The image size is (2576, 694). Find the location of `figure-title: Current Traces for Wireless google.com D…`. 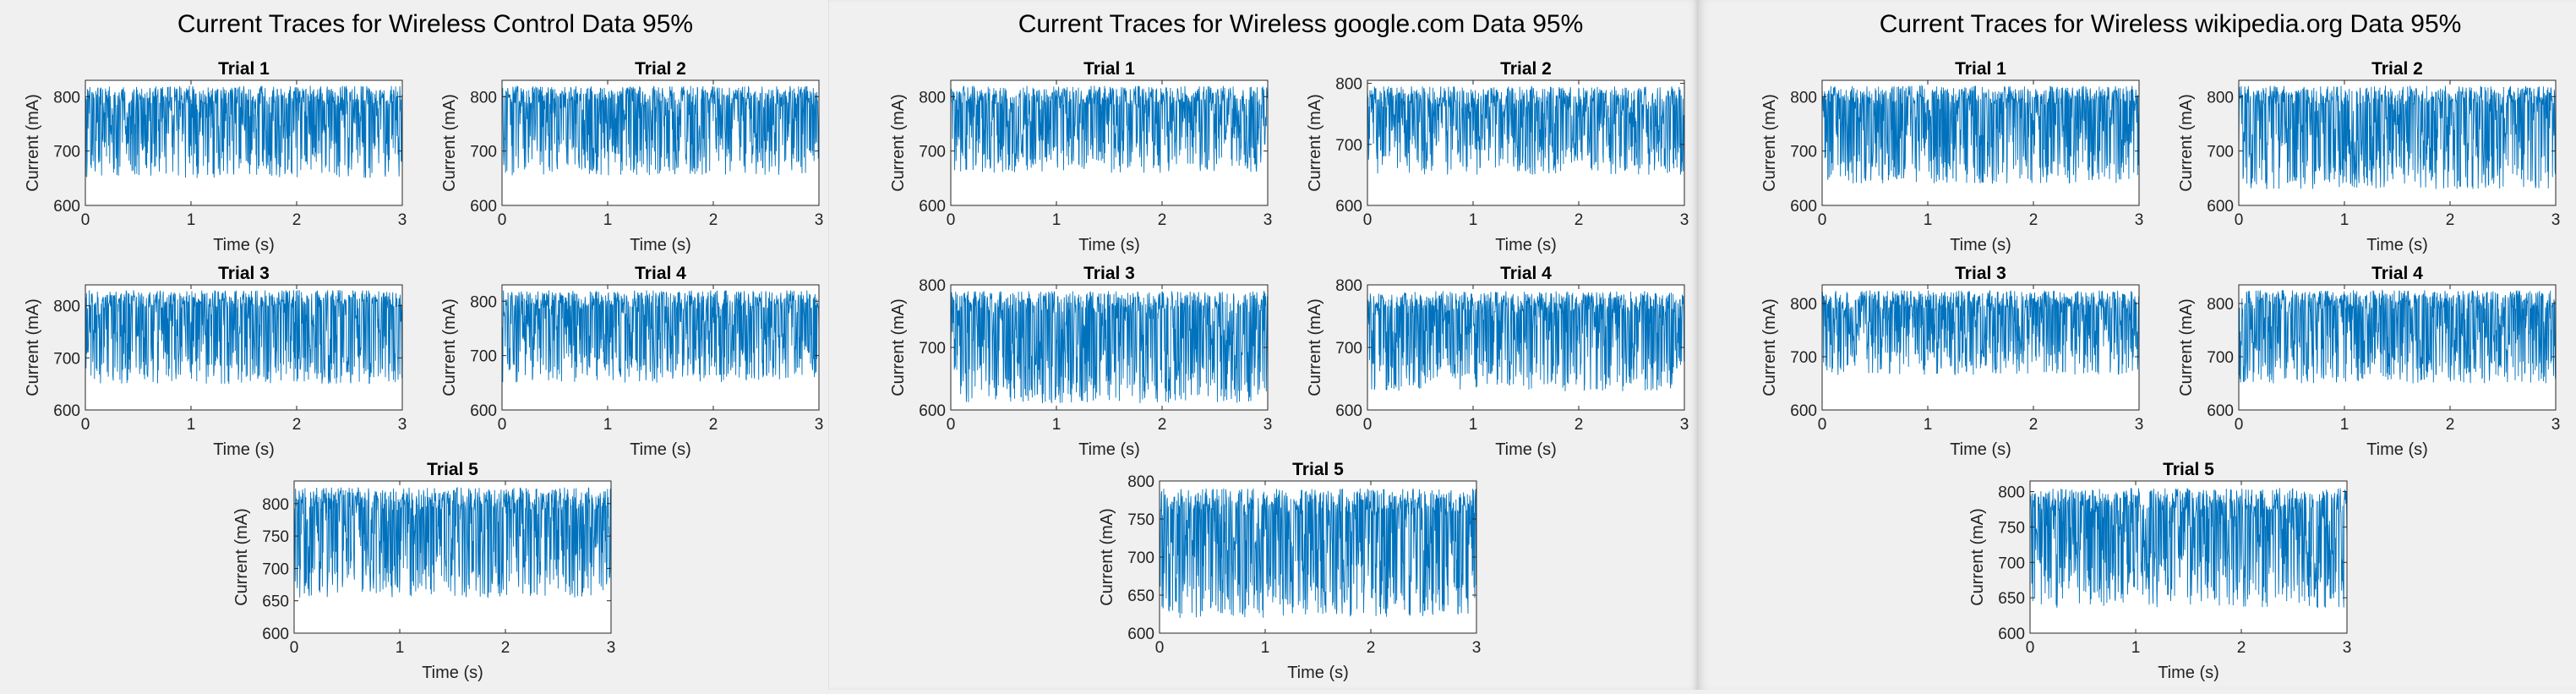

figure-title: Current Traces for Wireless google.com D… is located at coordinates (1301, 24).